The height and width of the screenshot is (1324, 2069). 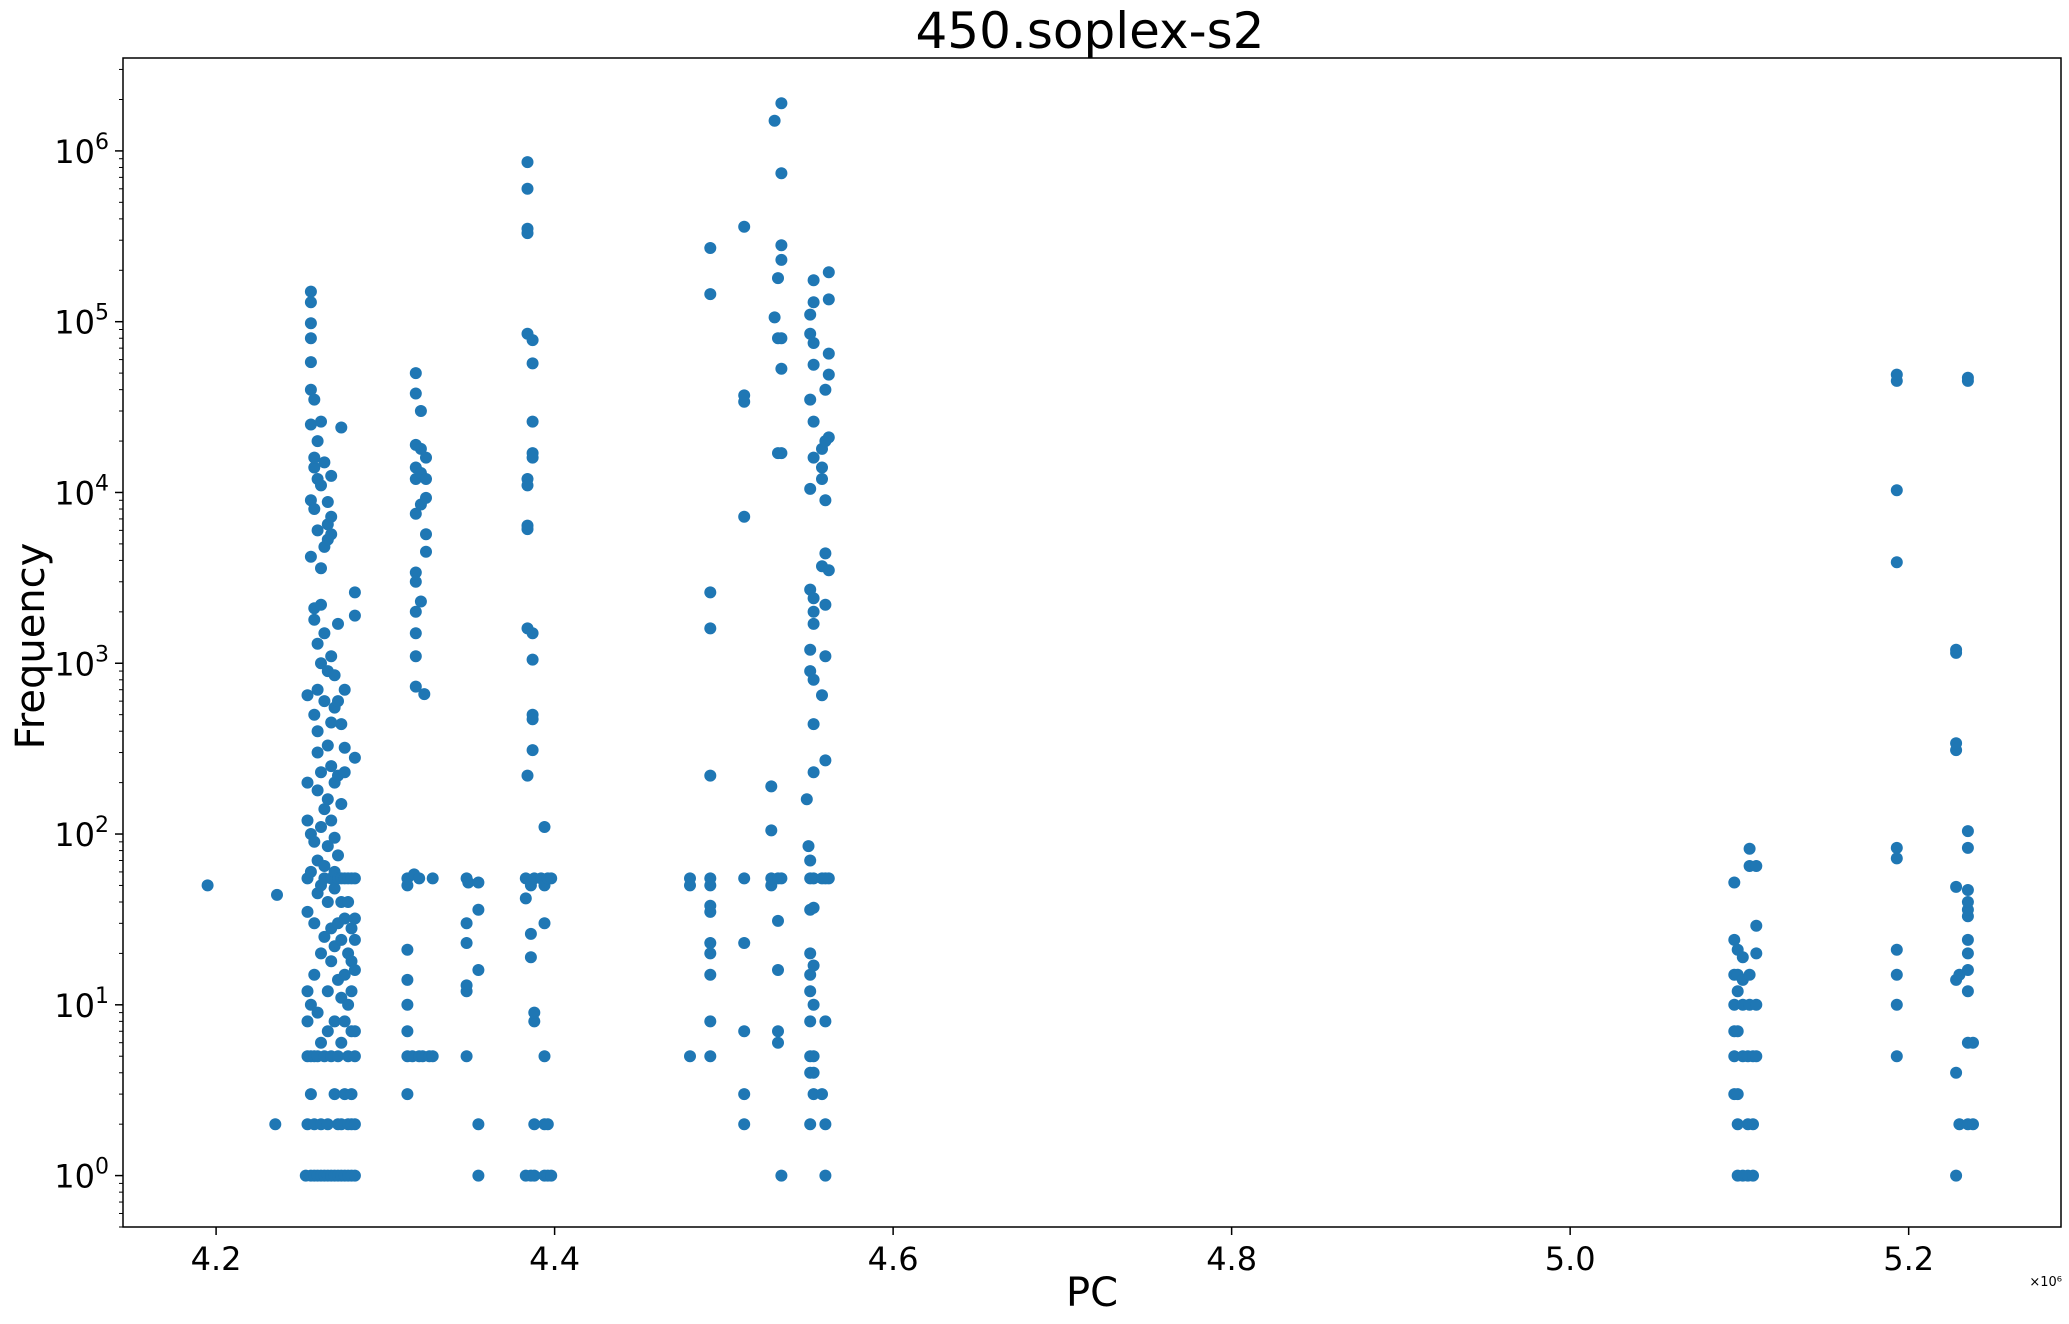 What do you see at coordinates (81, 150) in the screenshot?
I see `y-tick-label: 106` at bounding box center [81, 150].